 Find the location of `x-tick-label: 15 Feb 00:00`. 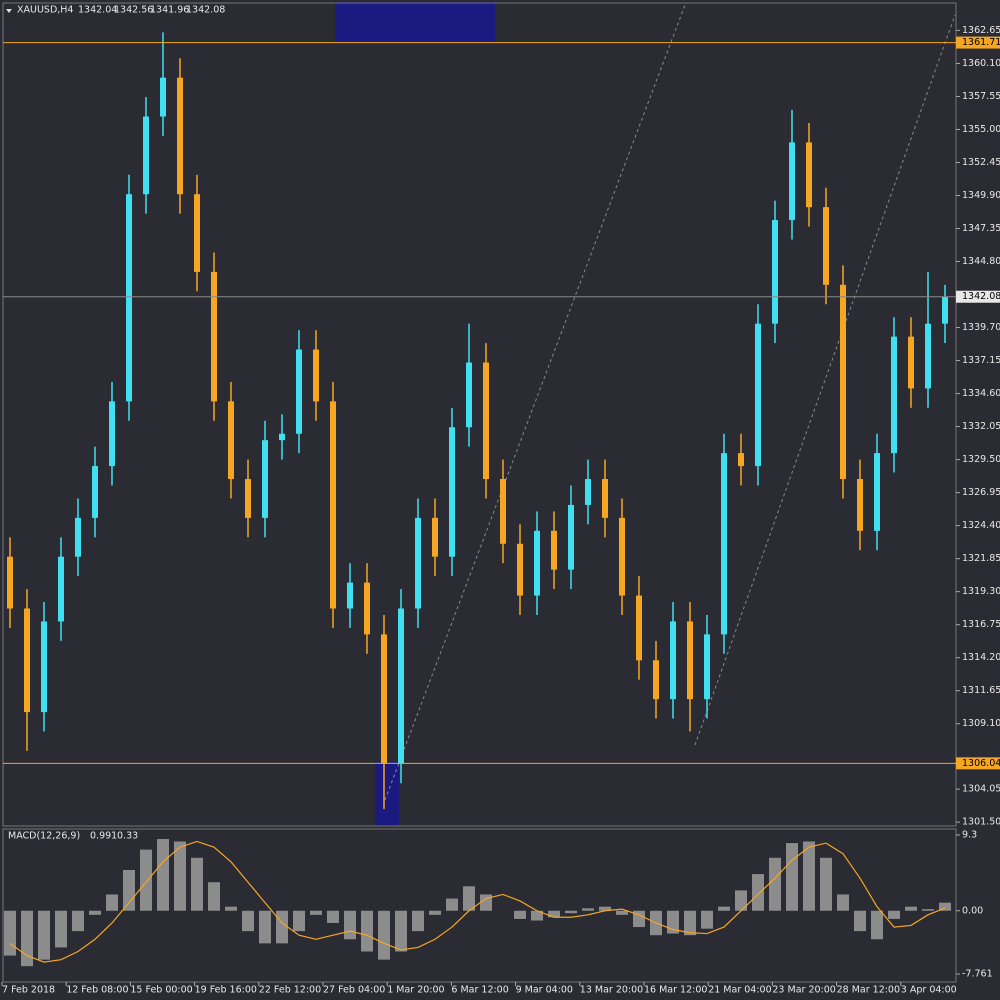

x-tick-label: 15 Feb 00:00 is located at coordinates (161, 990).